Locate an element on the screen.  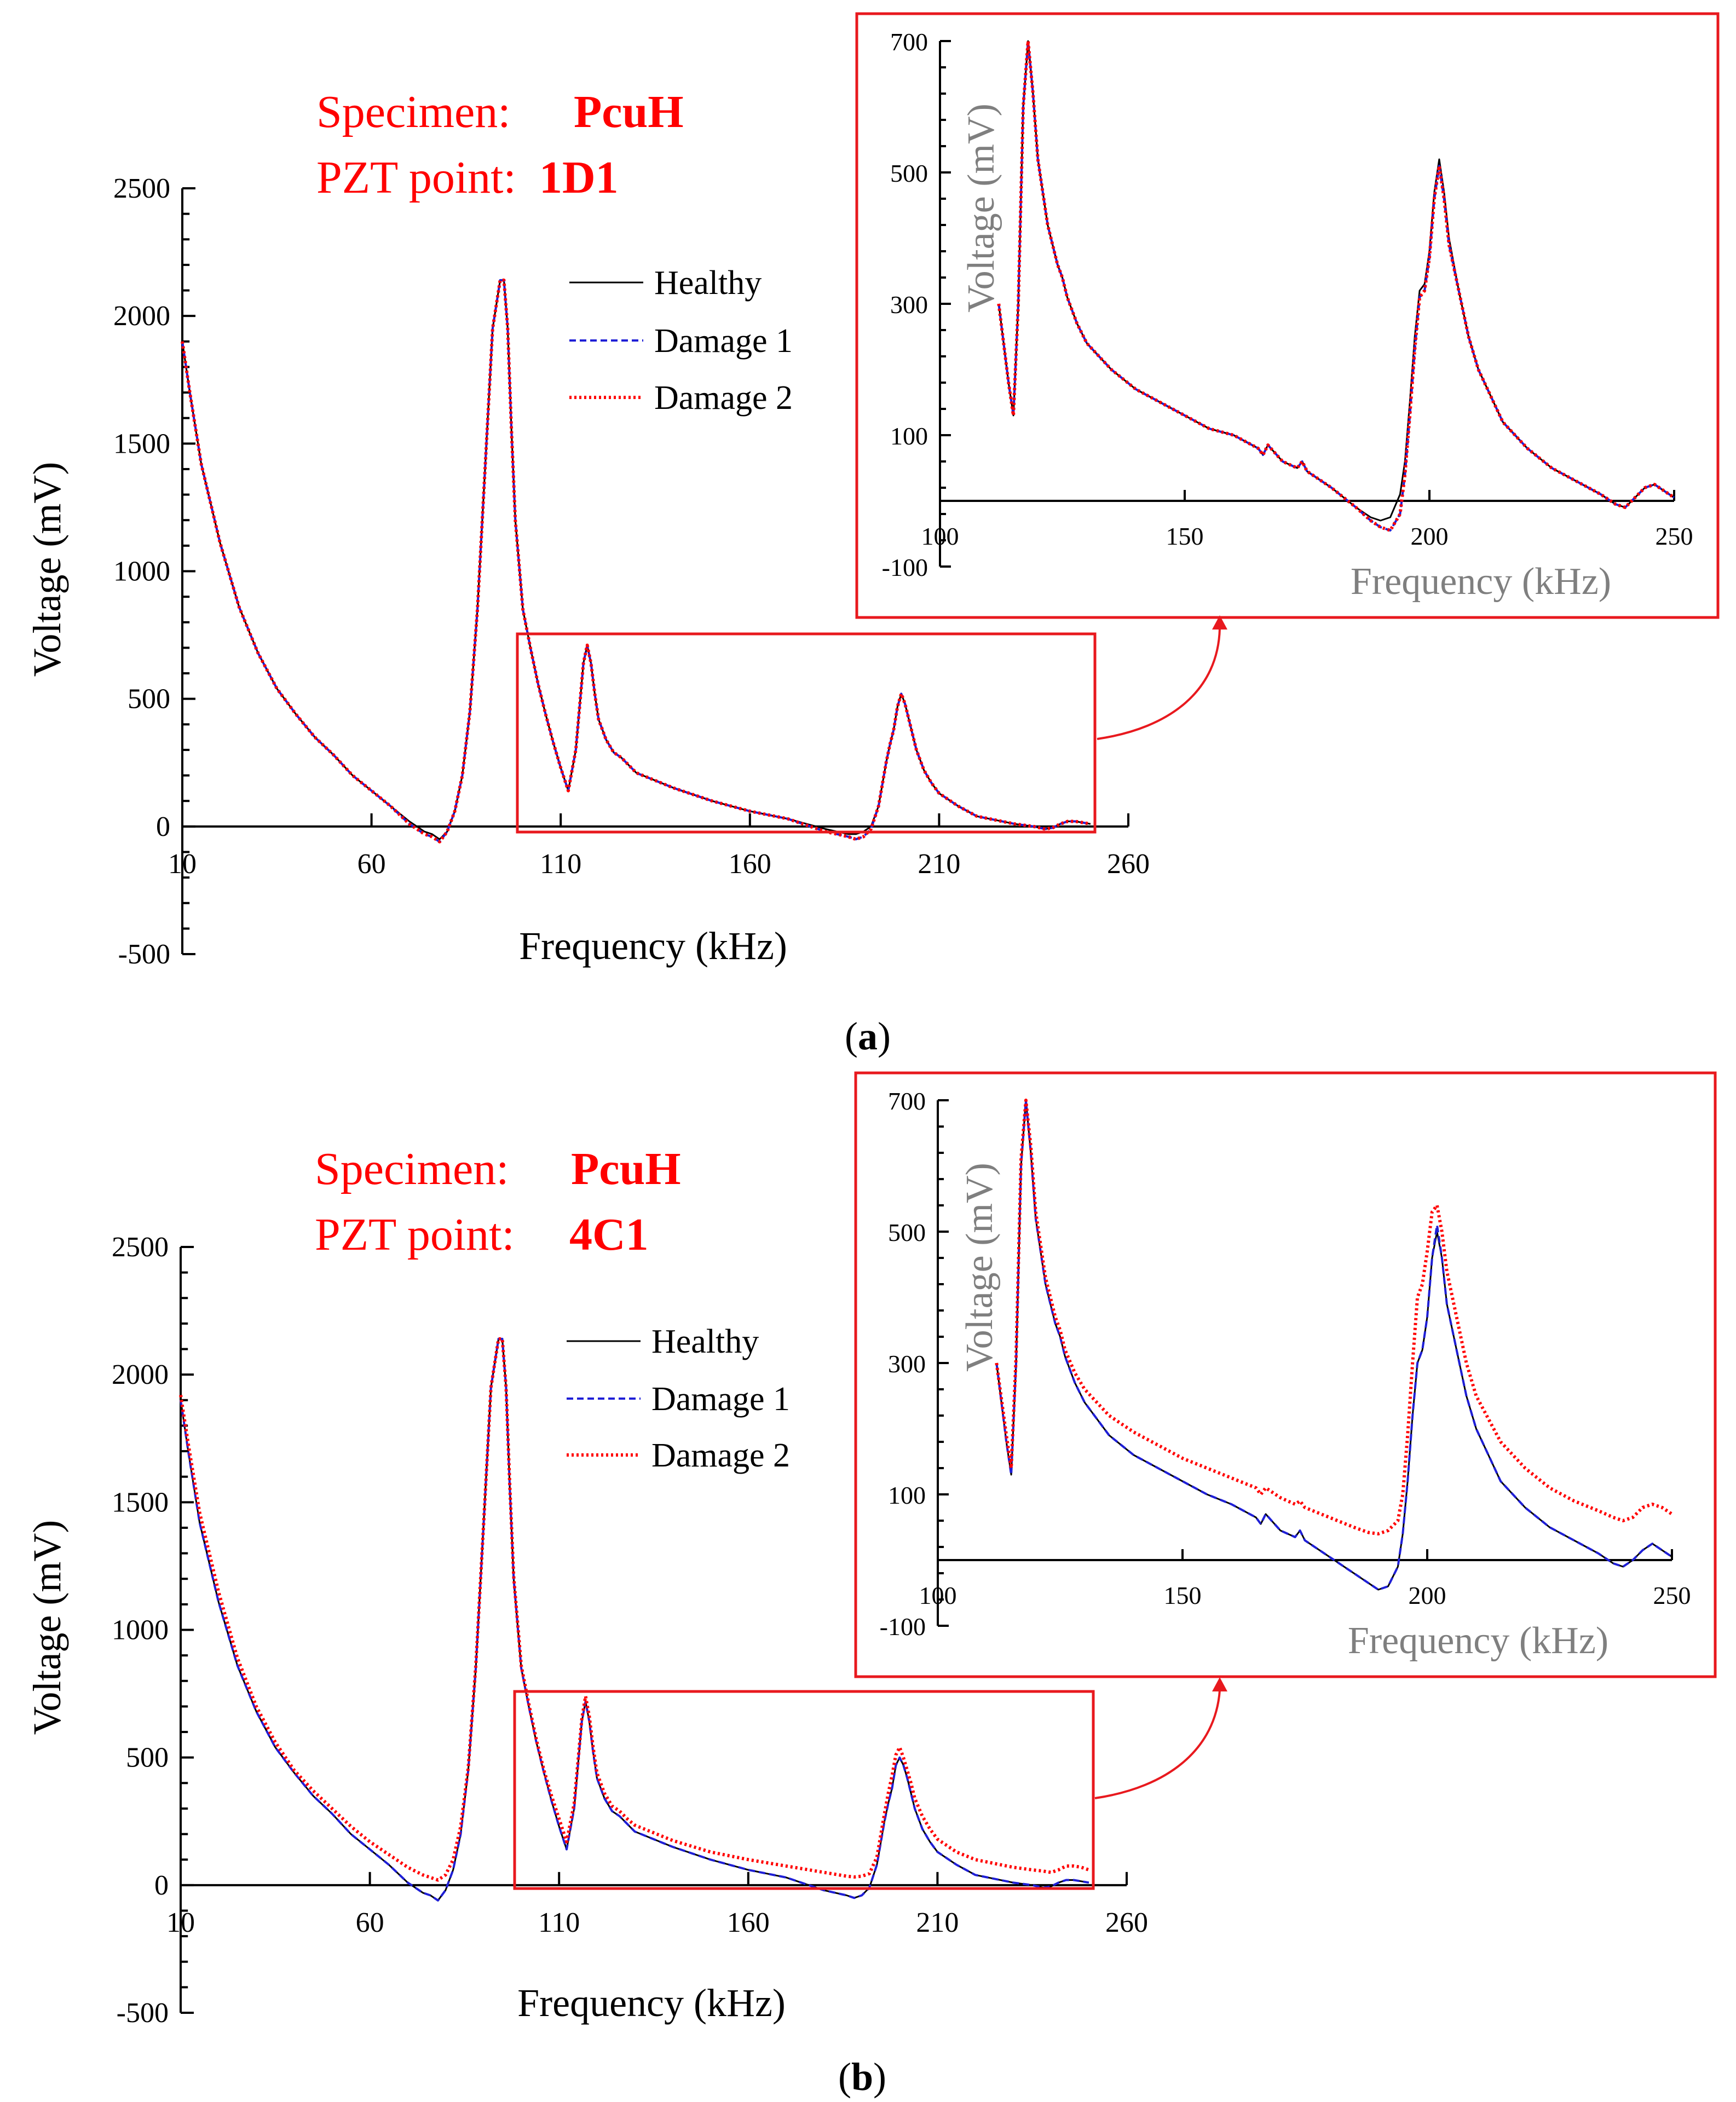
zoom-arrowhead-a is located at coordinates (1220, 622).